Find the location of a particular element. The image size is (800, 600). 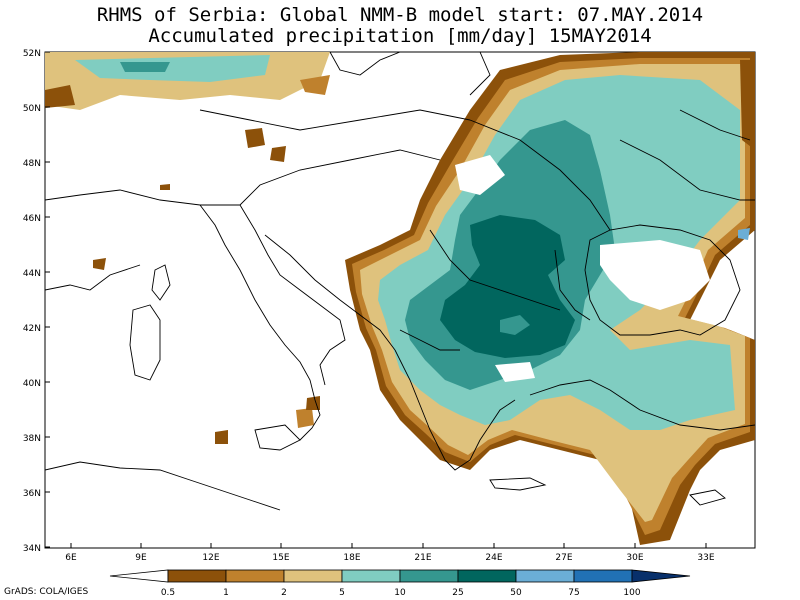

lon-label: 27E is located at coordinates (563, 558).